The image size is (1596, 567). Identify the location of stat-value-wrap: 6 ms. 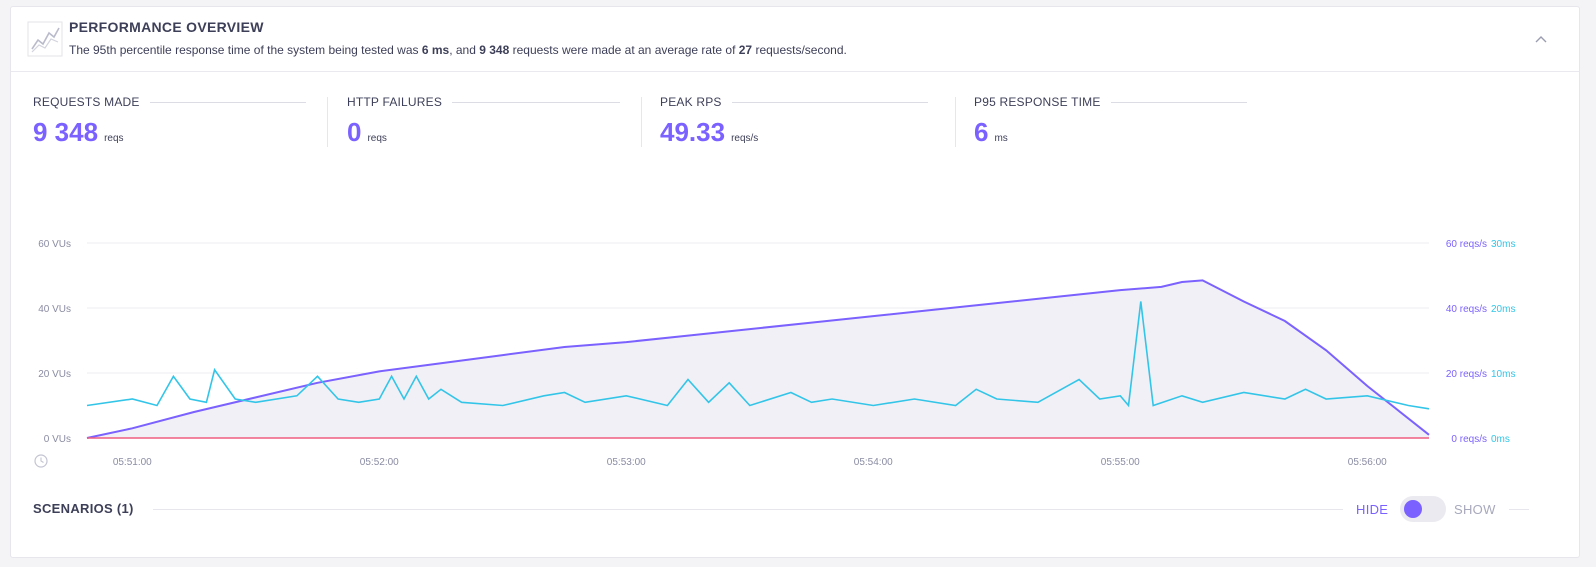
(1124, 132).